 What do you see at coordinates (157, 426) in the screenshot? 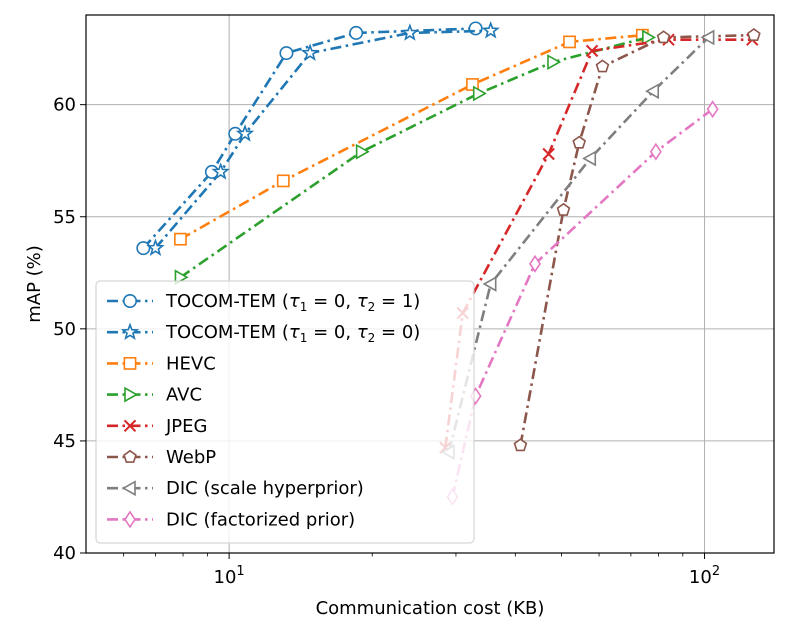
I see `legend-entry: JPEG` at bounding box center [157, 426].